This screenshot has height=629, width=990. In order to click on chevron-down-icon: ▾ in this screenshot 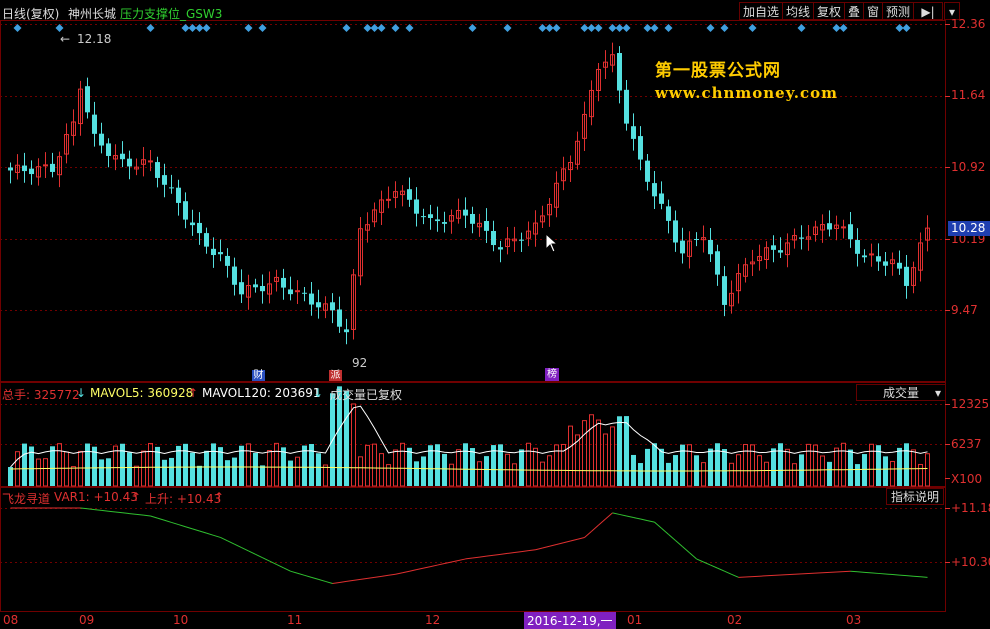, I will do `click(952, 11)`.